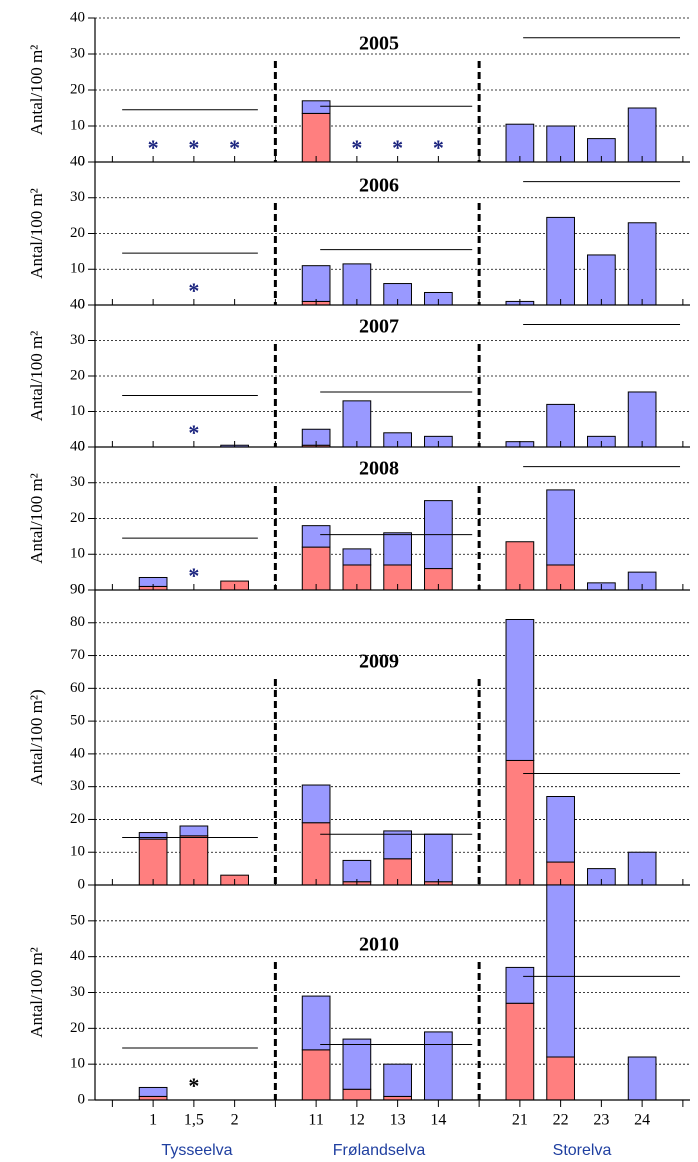 The image size is (698, 1162). I want to click on panel-title: 2010, so click(379, 945).